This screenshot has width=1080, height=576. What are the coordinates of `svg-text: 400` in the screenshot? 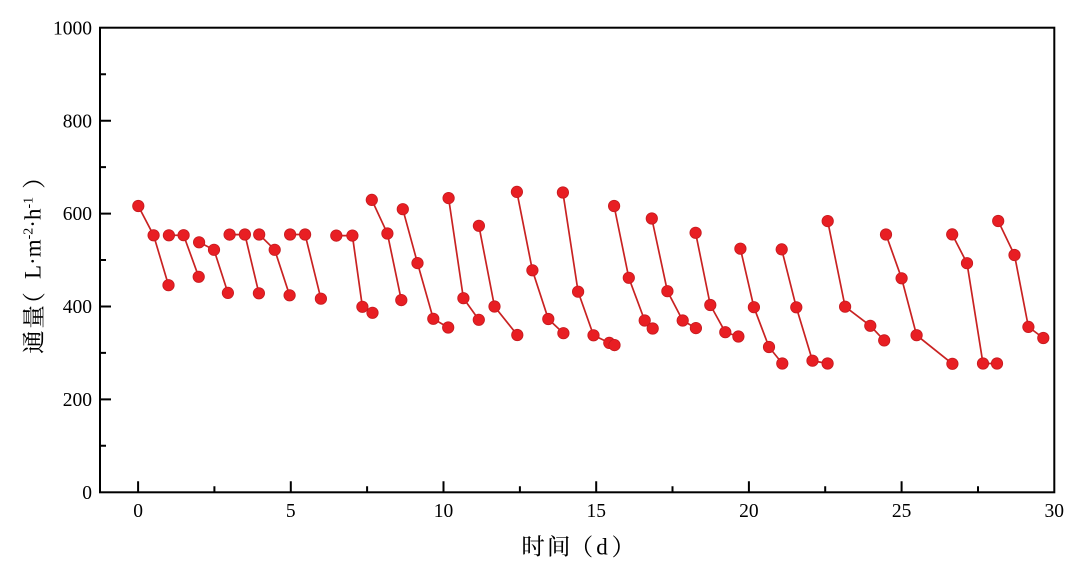 It's located at (77, 307).